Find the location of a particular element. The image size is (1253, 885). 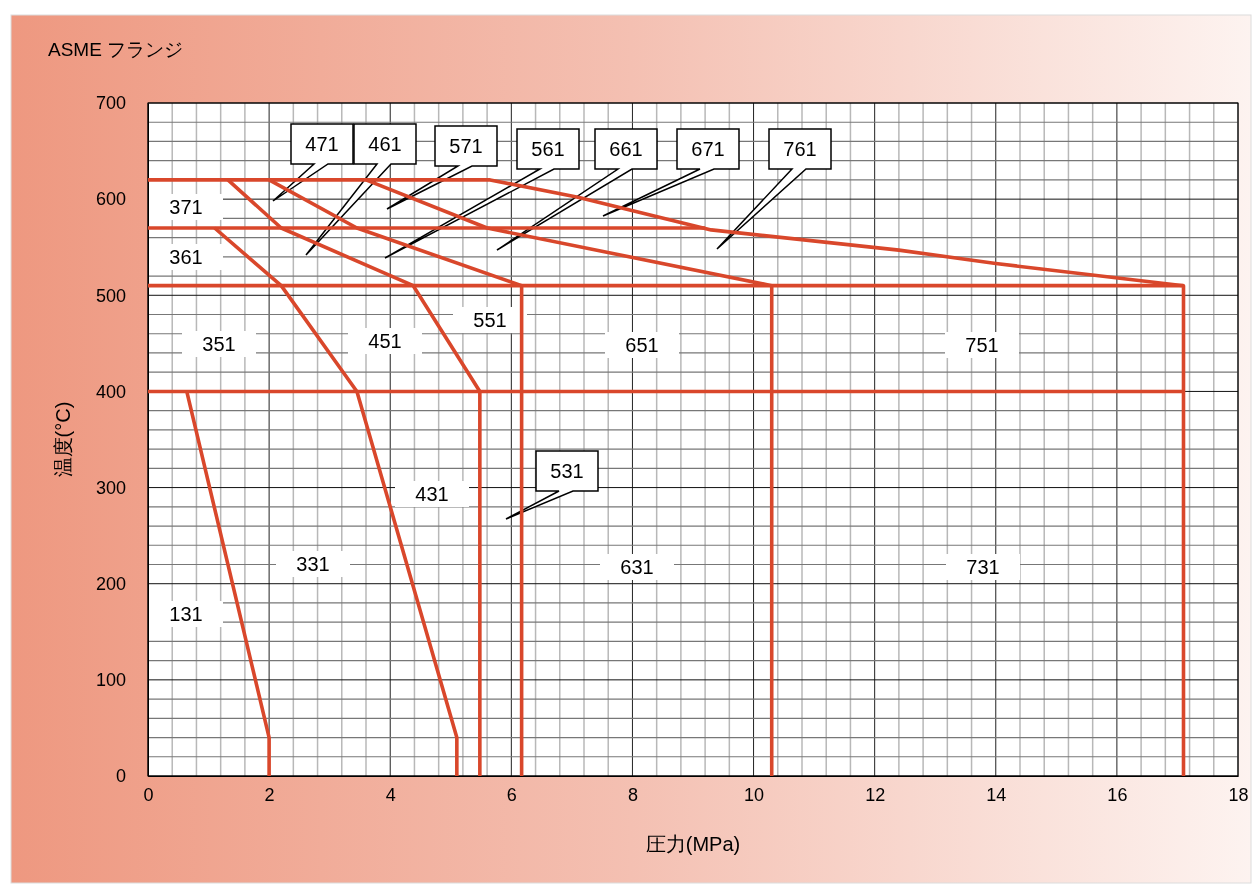

x-tick-label: 6 is located at coordinates (511, 794).